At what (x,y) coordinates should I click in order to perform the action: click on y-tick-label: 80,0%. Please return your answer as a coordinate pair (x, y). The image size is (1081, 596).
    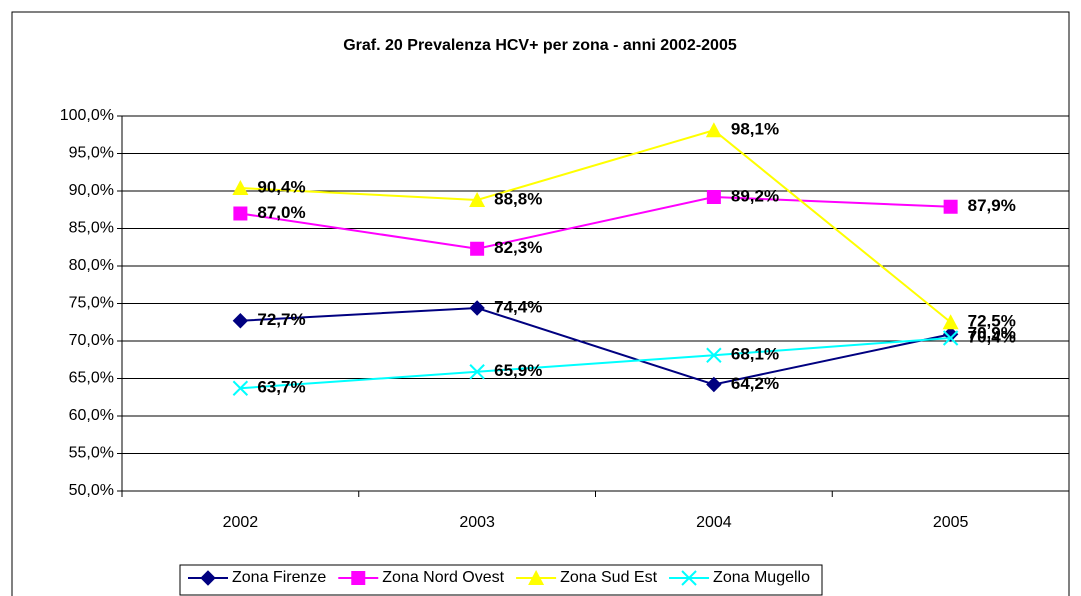
    Looking at the image, I should click on (91, 265).